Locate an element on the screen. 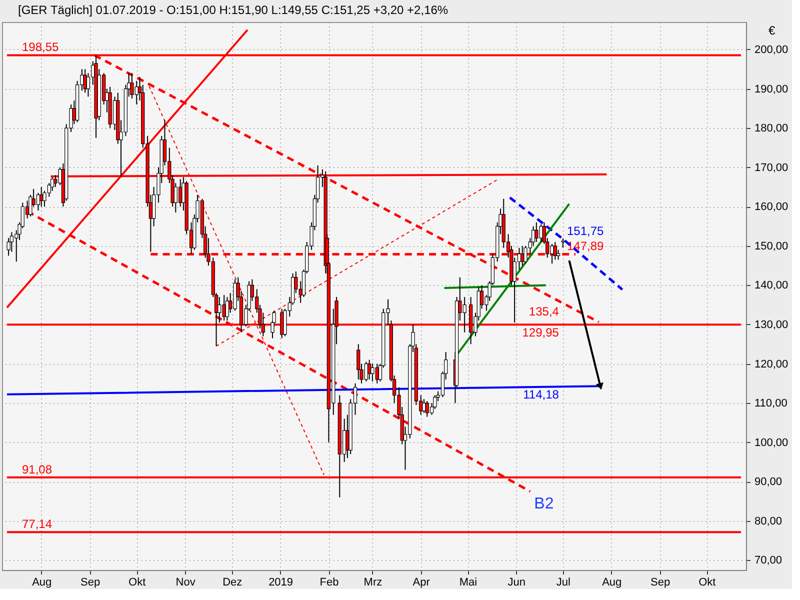 The width and height of the screenshot is (800, 600). y-tick-label: 80,00 is located at coordinates (768, 521).